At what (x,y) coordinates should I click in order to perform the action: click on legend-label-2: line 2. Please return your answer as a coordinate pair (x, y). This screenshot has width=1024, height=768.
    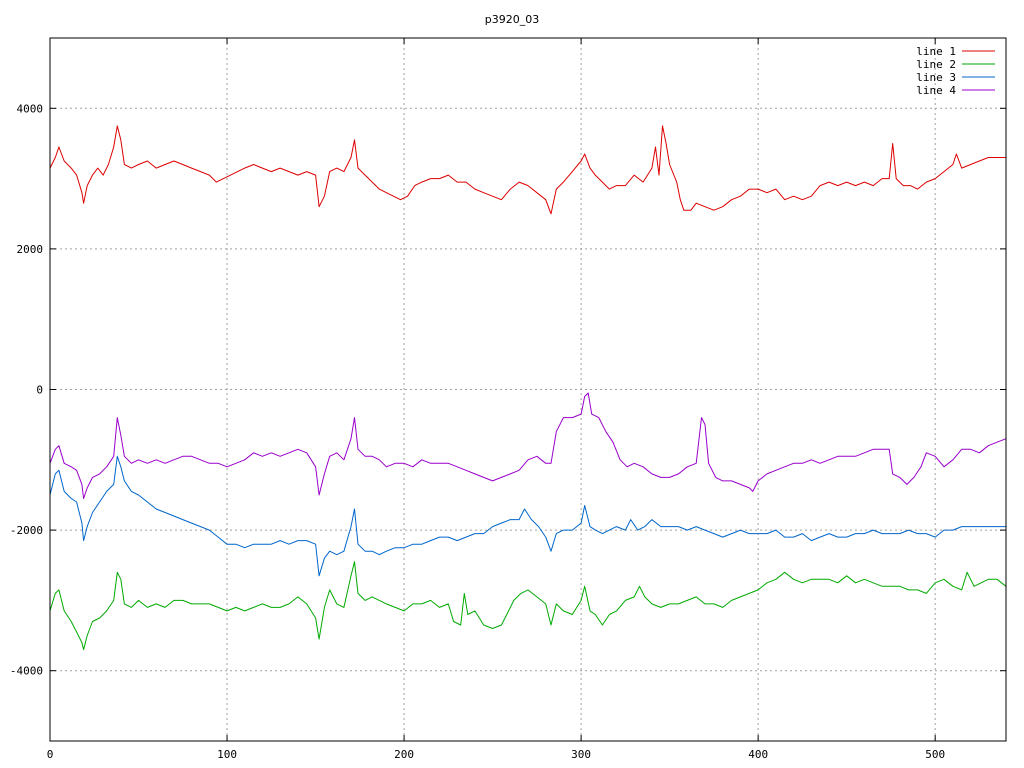
    Looking at the image, I should click on (936, 64).